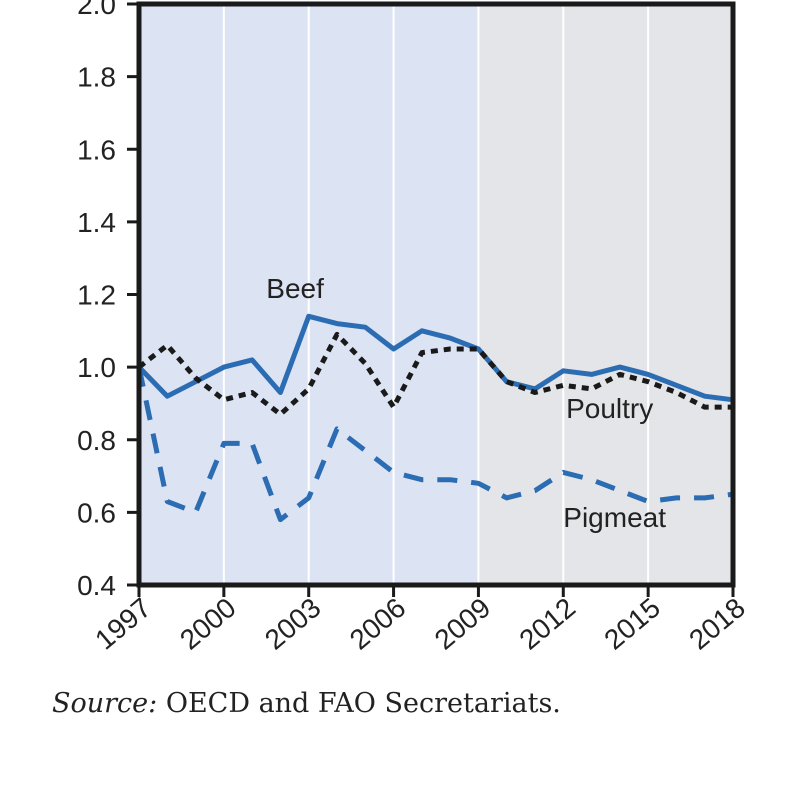 This screenshot has height=800, width=800. Describe the element at coordinates (96, 585) in the screenshot. I see `y-tick-label: 0.4` at that location.